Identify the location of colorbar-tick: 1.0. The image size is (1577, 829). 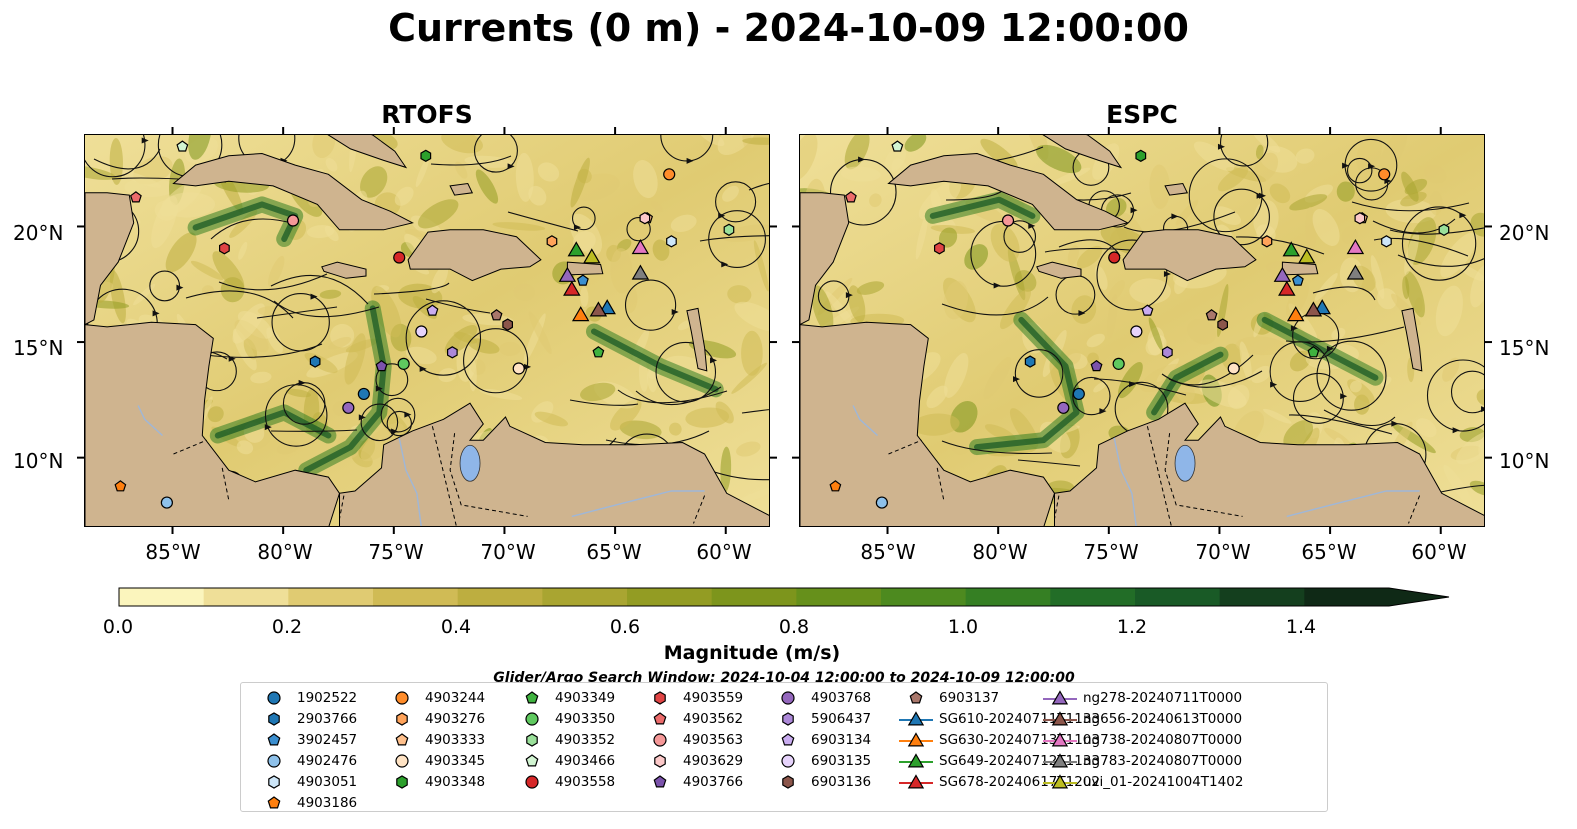
(963, 627).